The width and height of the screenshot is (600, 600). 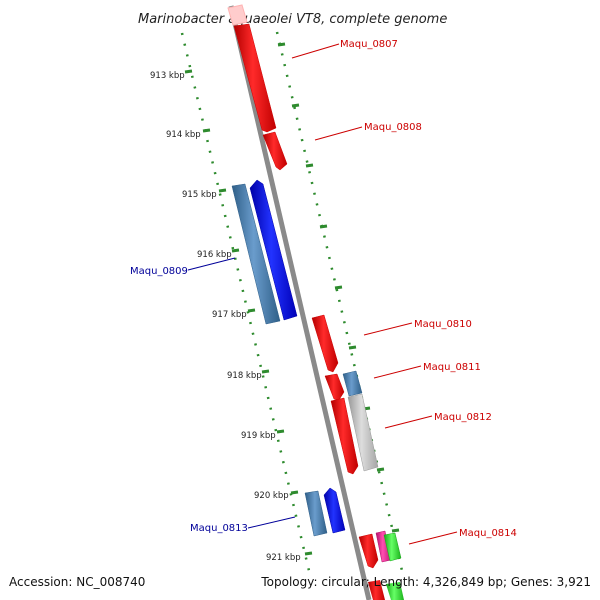 What do you see at coordinates (316, 513) in the screenshot?
I see `gene-block-maqu-0813-a` at bounding box center [316, 513].